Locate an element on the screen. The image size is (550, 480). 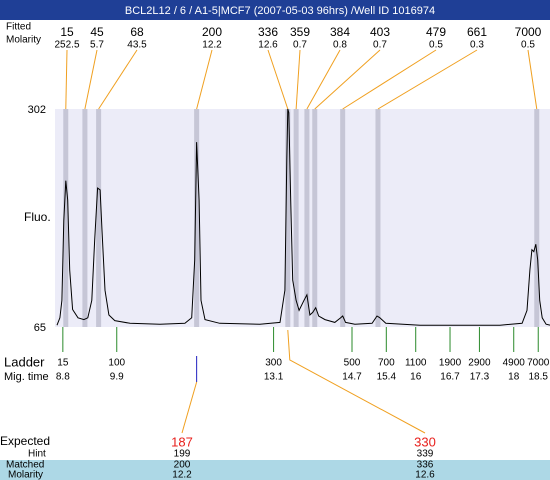
peak-molarity: 252.5 is located at coordinates (66, 45).